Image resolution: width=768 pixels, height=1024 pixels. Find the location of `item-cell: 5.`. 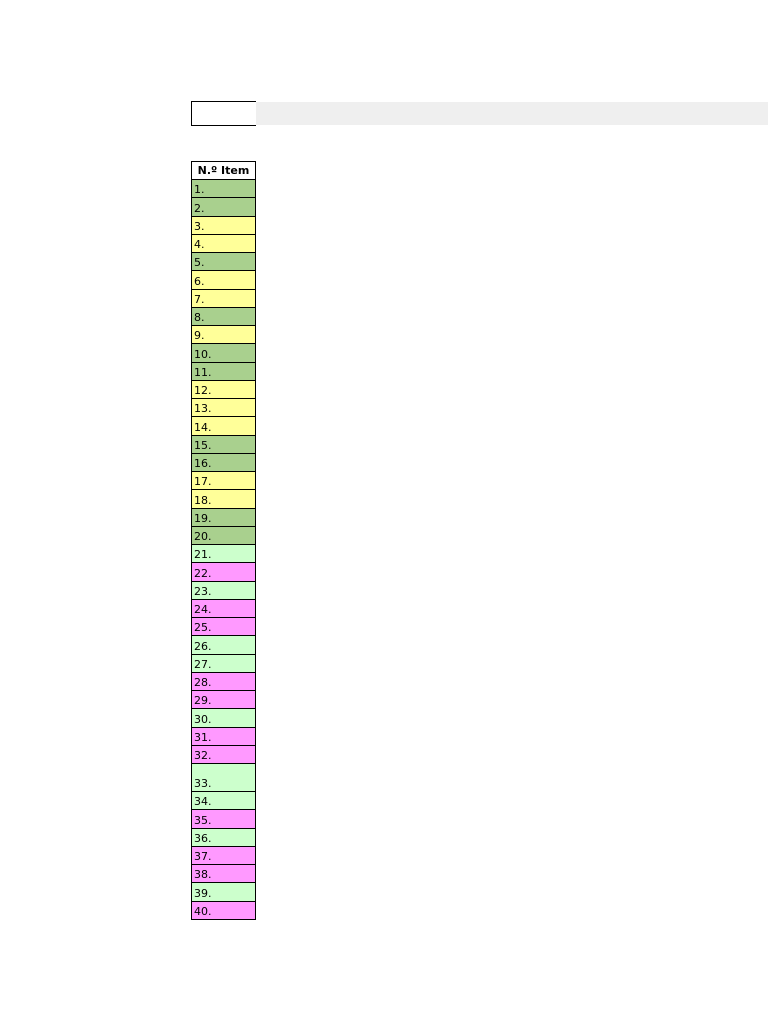

item-cell: 5. is located at coordinates (223, 262).